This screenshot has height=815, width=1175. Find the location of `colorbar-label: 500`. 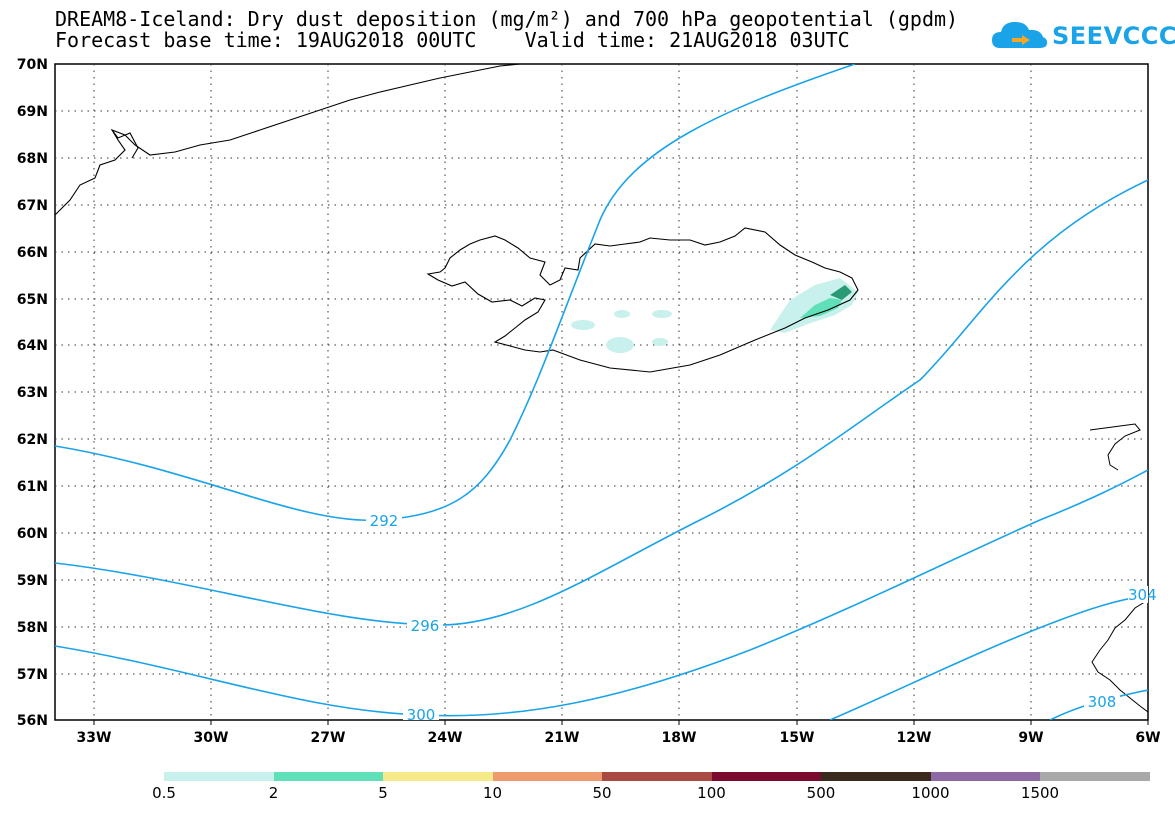

colorbar-label: 500 is located at coordinates (821, 793).